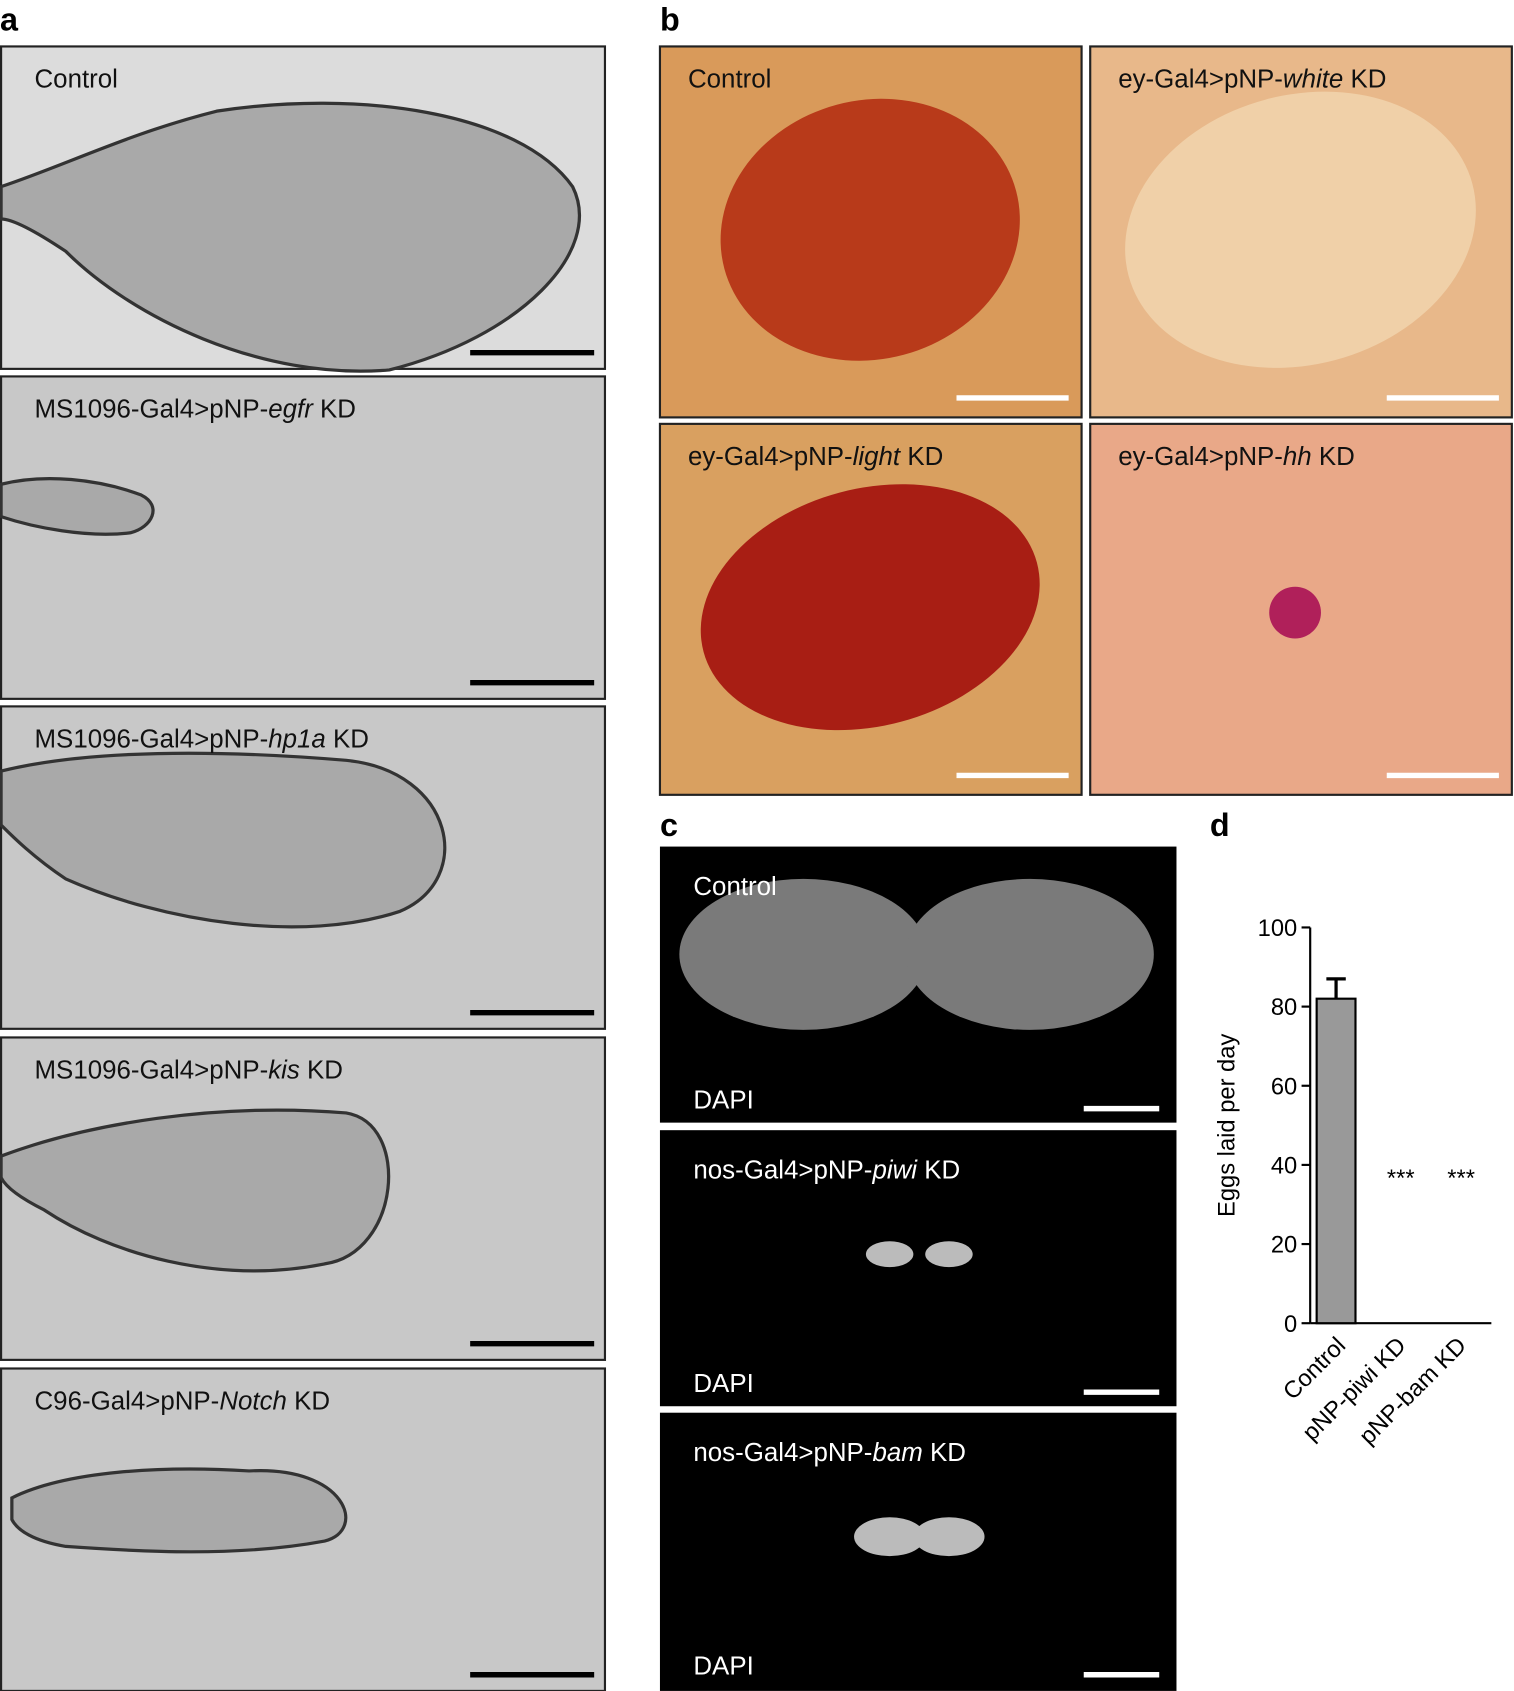 The image size is (1514, 1691). What do you see at coordinates (9, 19) in the screenshot?
I see `panel-label: a` at bounding box center [9, 19].